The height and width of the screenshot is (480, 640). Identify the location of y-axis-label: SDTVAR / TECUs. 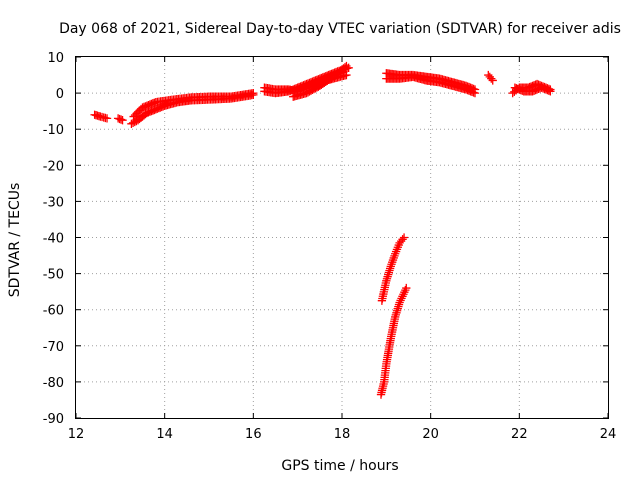
(15, 240).